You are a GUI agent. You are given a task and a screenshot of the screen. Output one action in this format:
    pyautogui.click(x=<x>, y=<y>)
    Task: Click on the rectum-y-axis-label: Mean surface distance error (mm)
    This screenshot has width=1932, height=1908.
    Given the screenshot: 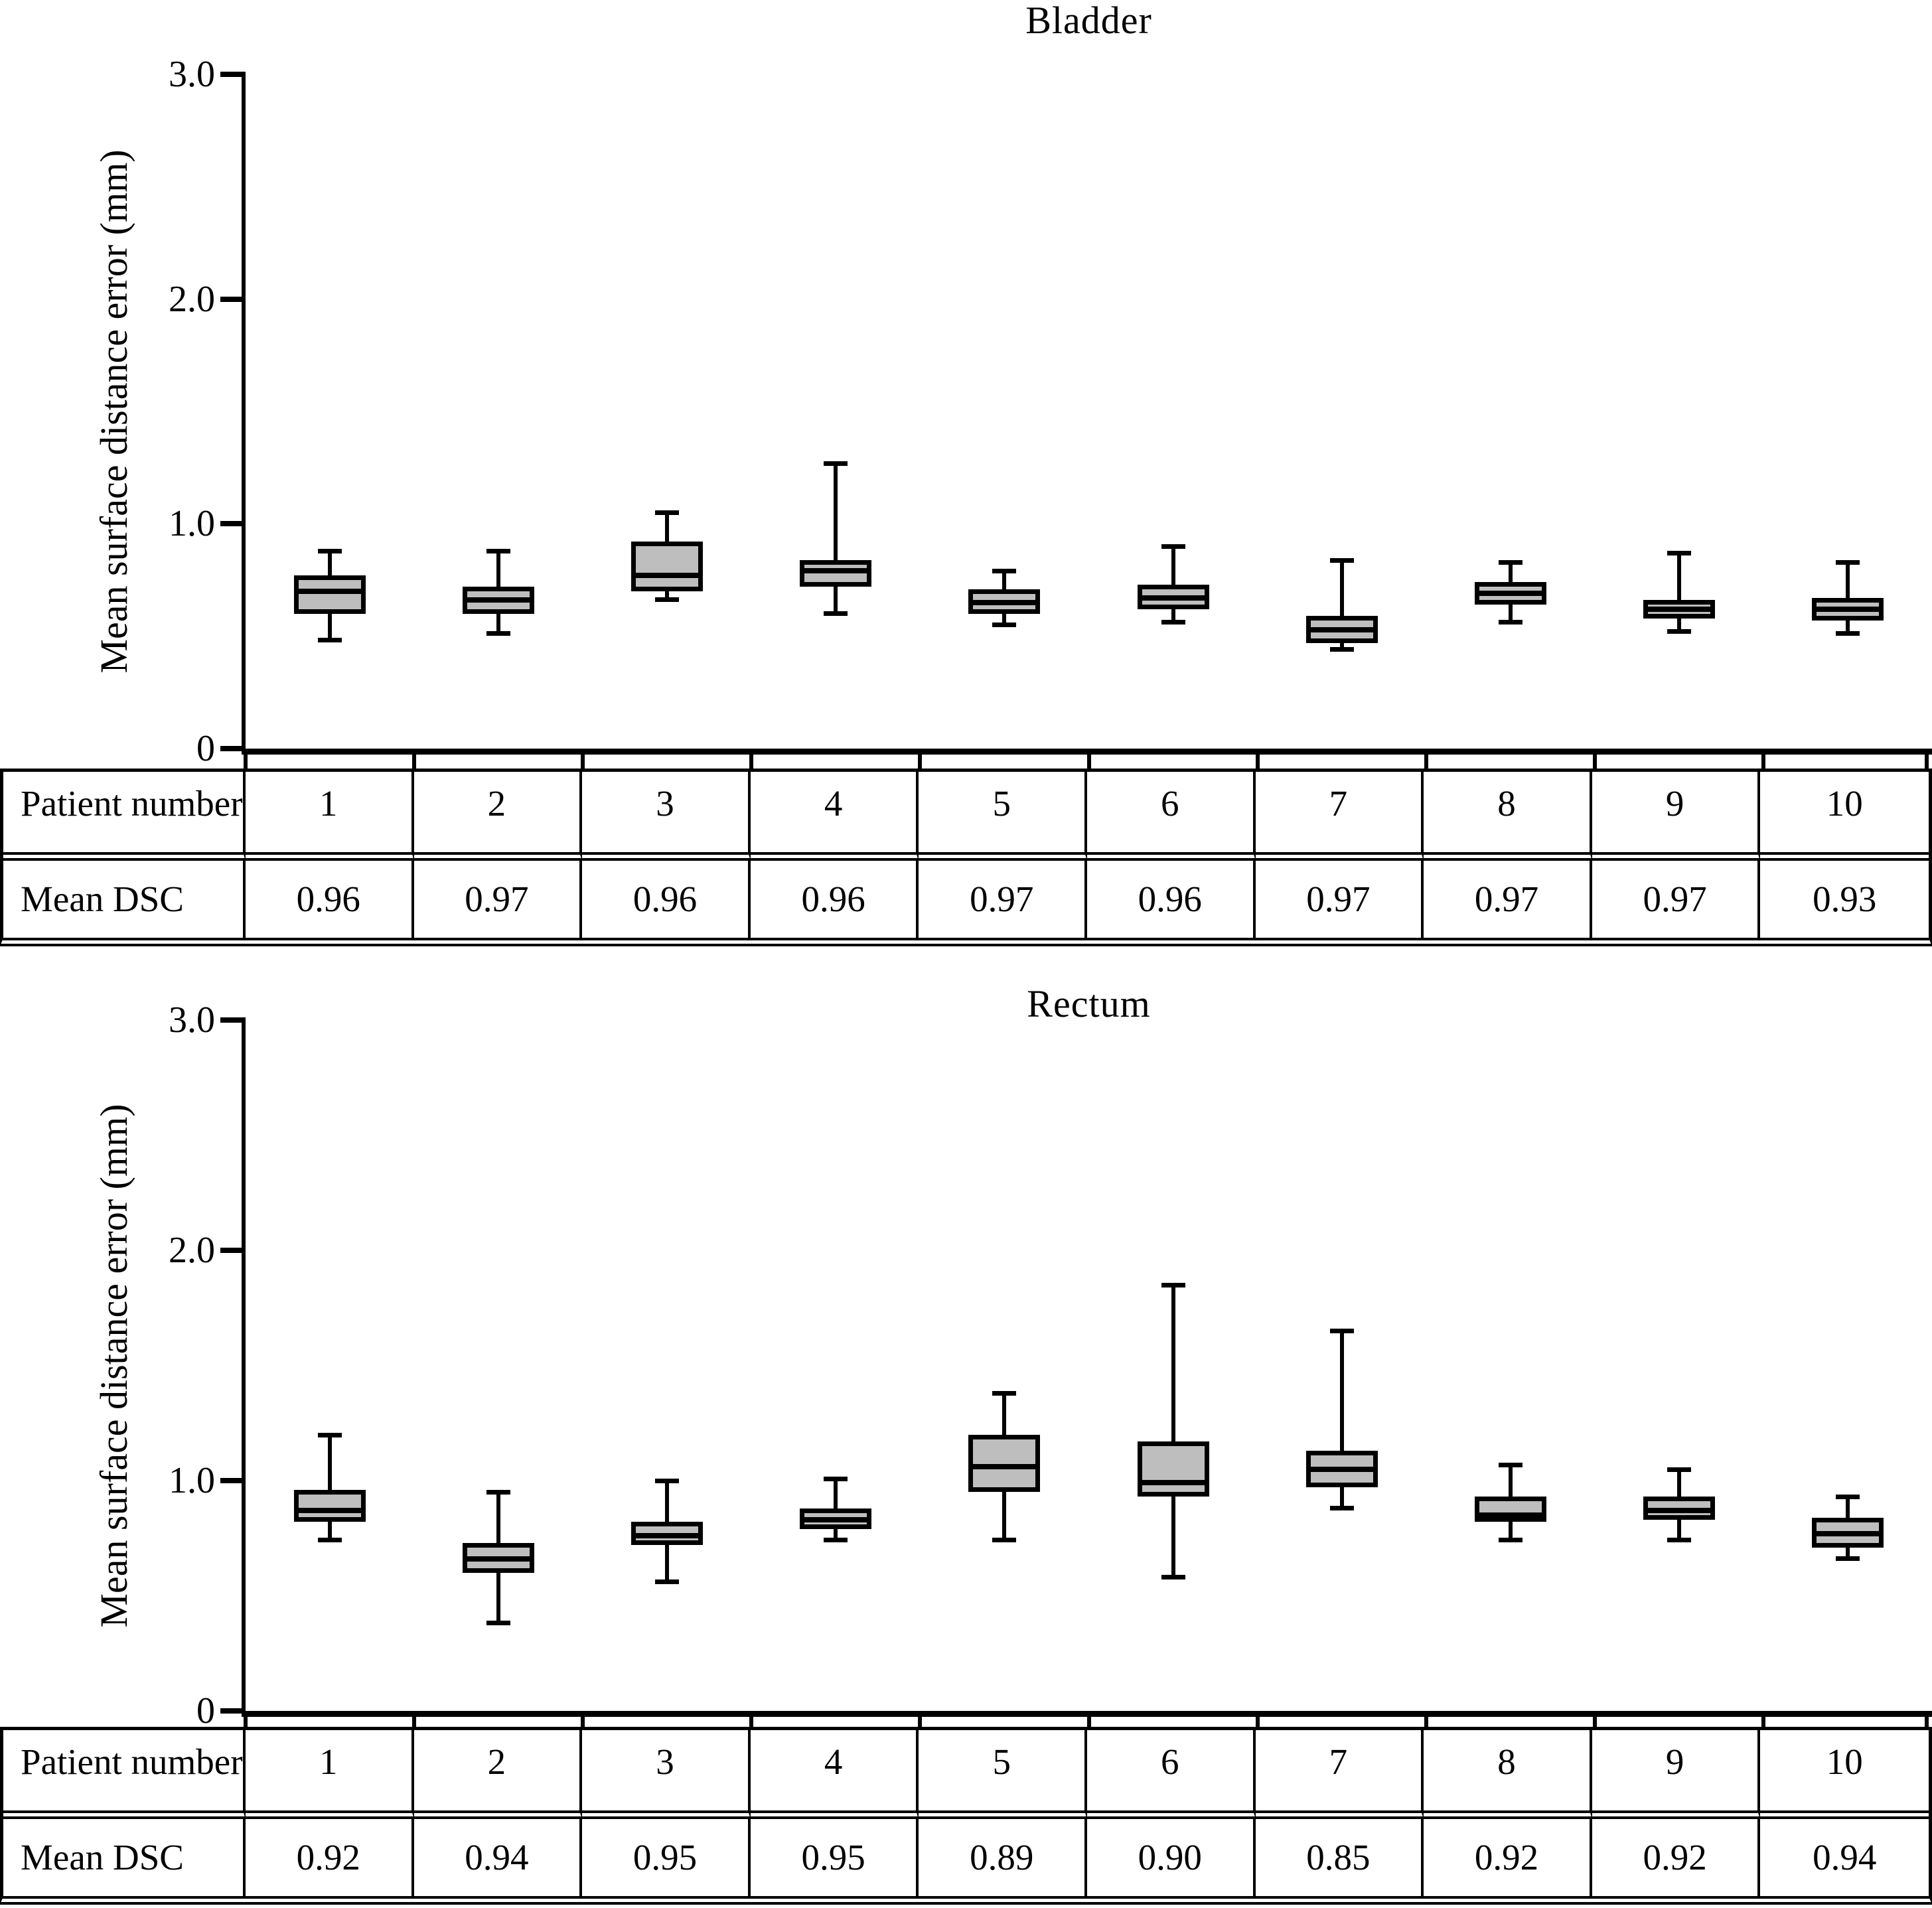 What is the action you would take?
    pyautogui.click(x=114, y=1365)
    